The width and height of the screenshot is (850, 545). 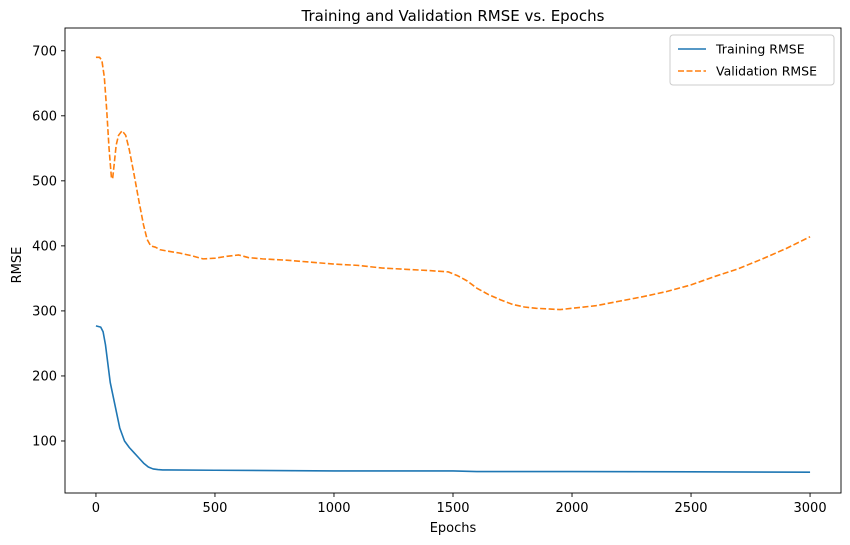 What do you see at coordinates (333, 508) in the screenshot?
I see `x-tick-label: 1000` at bounding box center [333, 508].